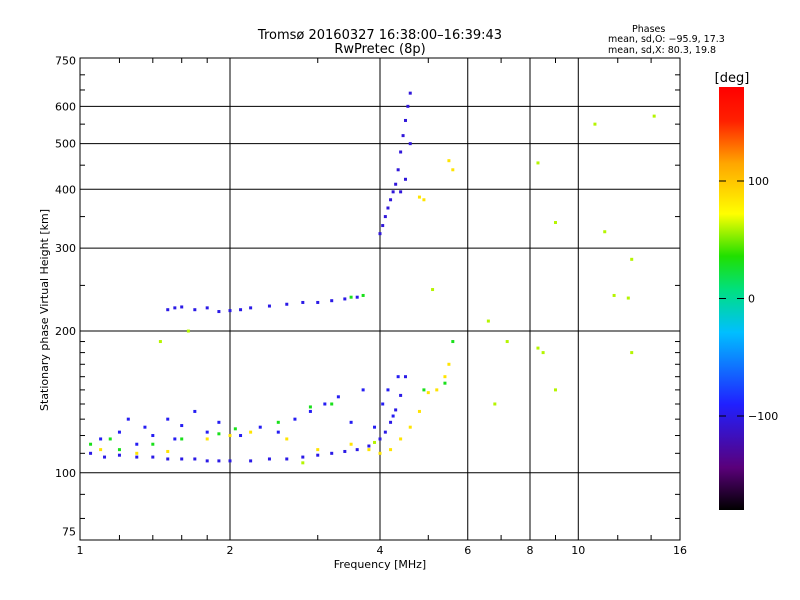  I want to click on y-tick-label: 750, so click(65, 61).